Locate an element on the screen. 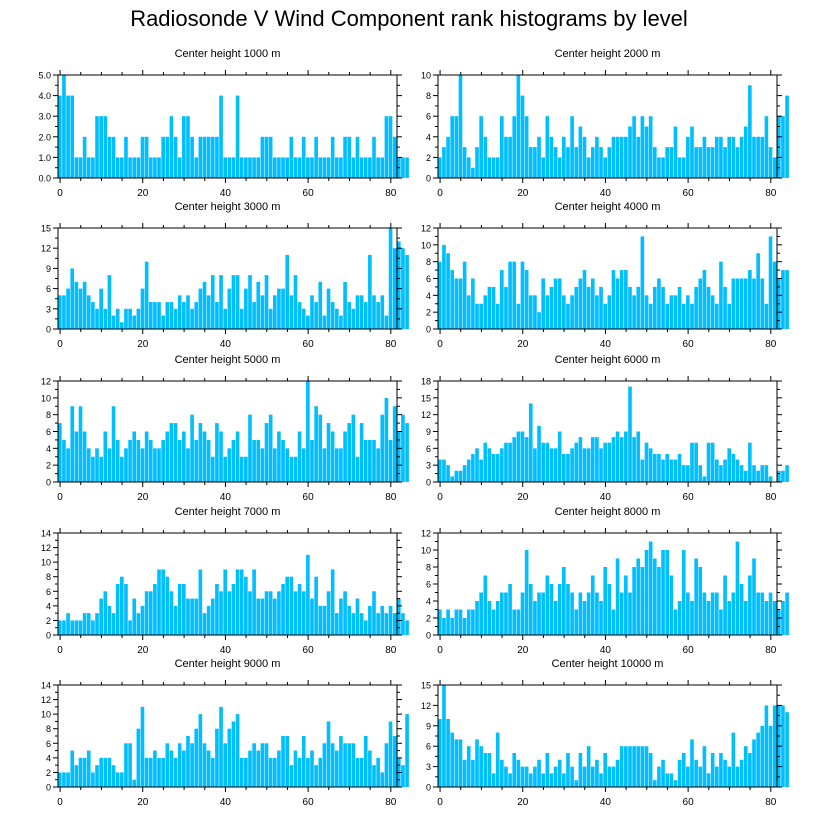 The image size is (818, 824). y-tick-label: 2 is located at coordinates (48, 773).